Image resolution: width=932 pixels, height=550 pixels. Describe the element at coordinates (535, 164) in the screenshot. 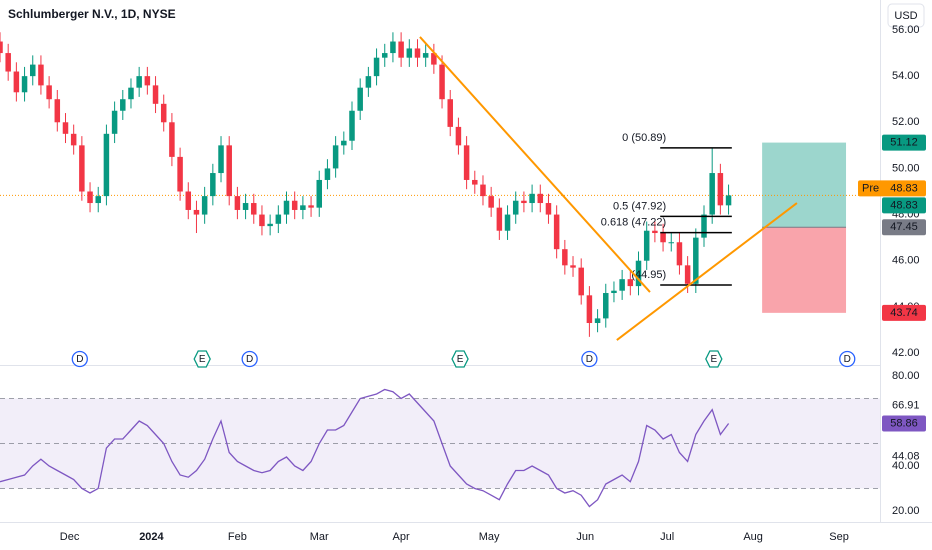

I see `trendline` at that location.